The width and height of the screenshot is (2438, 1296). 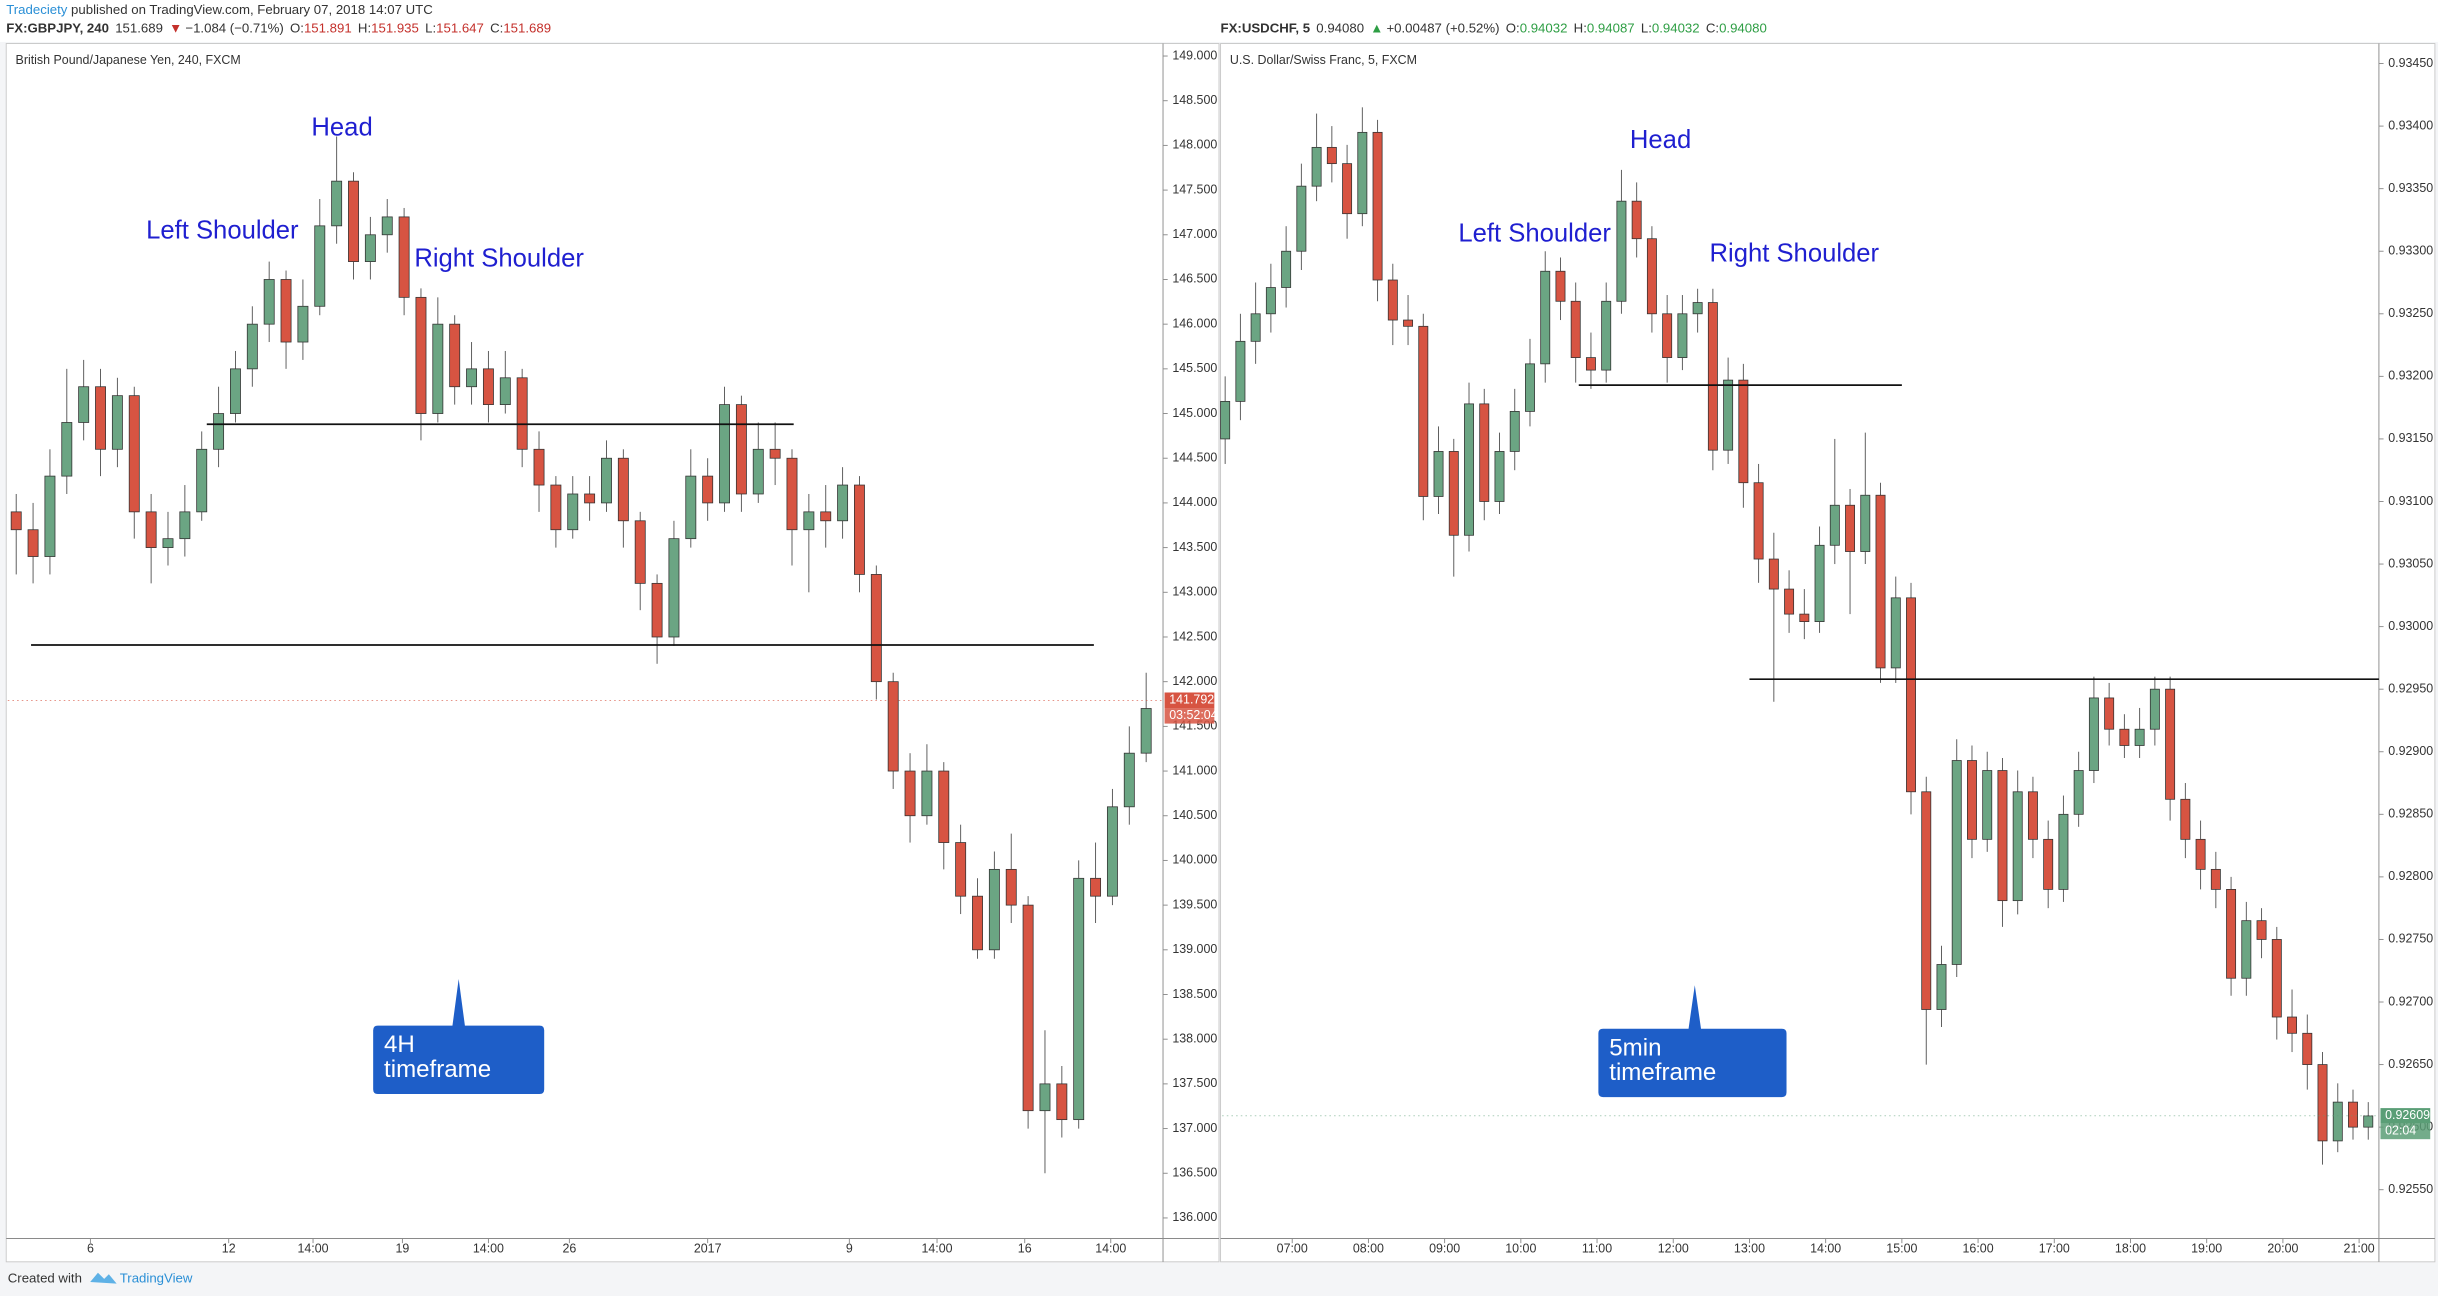 What do you see at coordinates (402, 1249) in the screenshot?
I see `x-tick-label: 19` at bounding box center [402, 1249].